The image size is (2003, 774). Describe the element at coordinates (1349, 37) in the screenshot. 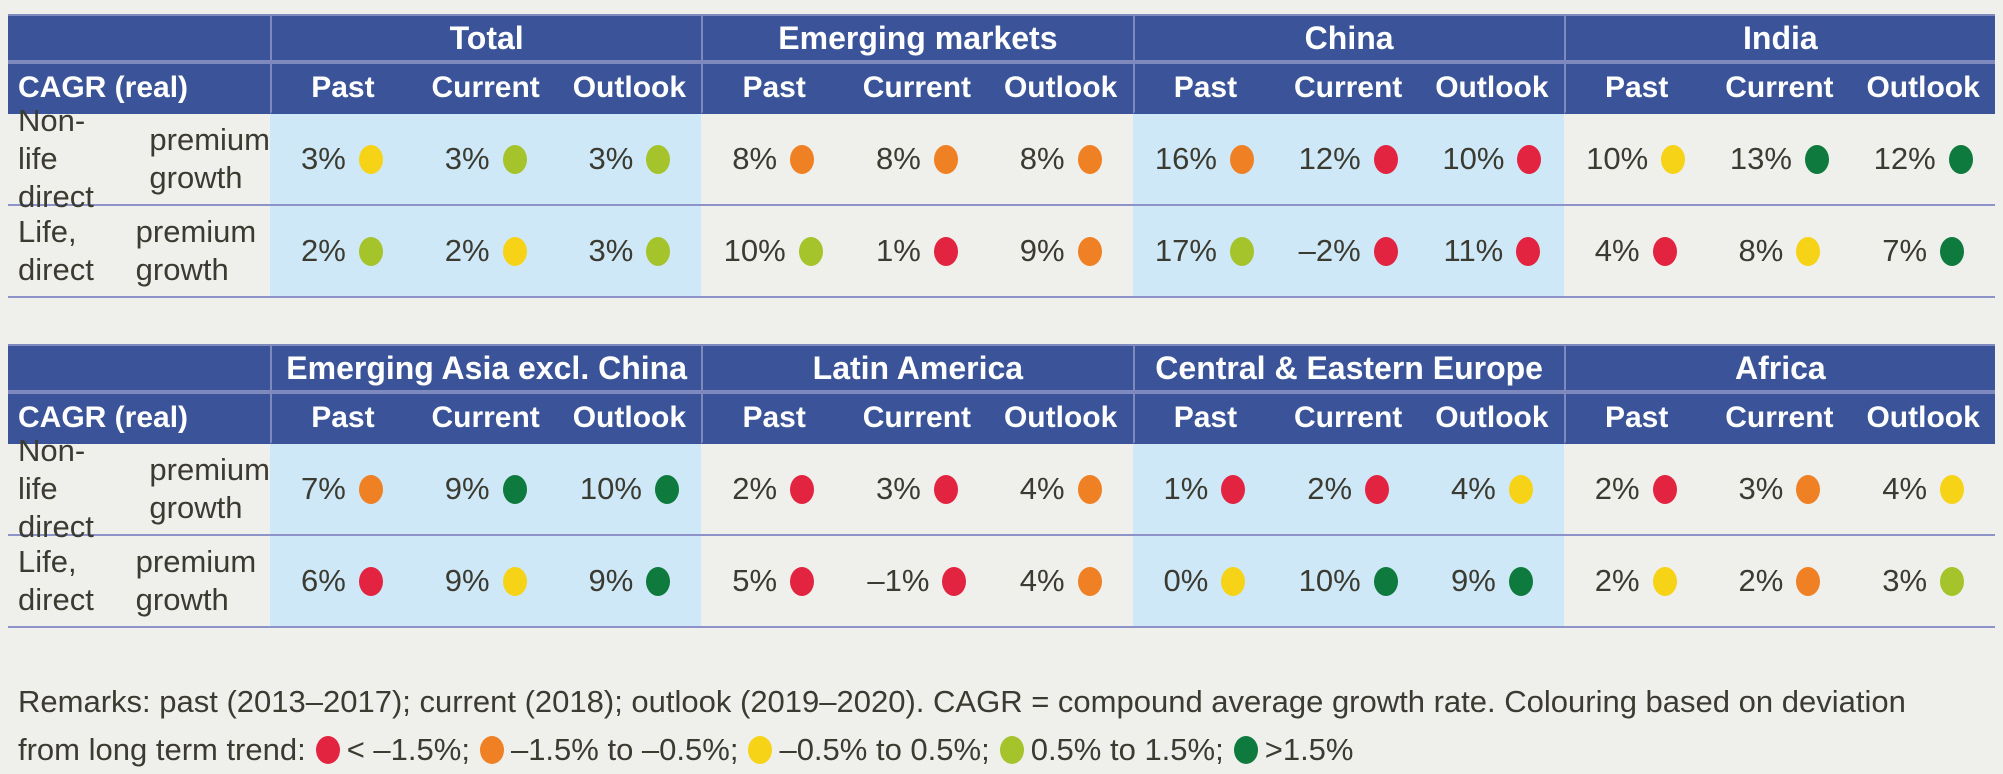

I see `group-header-label: China` at that location.